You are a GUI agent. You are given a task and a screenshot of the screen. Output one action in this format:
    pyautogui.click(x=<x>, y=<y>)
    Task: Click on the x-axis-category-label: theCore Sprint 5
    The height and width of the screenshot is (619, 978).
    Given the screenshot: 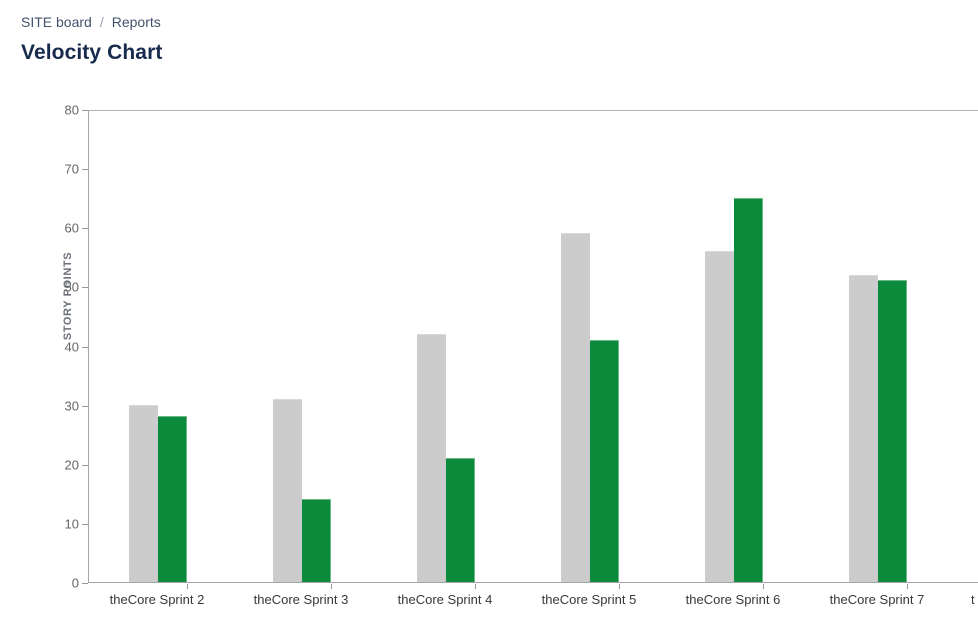 What is the action you would take?
    pyautogui.click(x=589, y=599)
    